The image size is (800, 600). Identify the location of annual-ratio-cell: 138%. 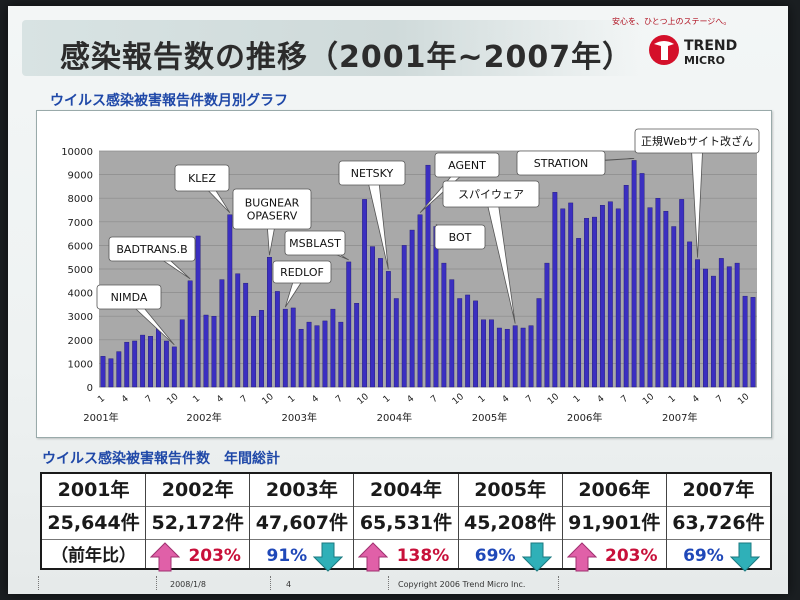
(405, 556).